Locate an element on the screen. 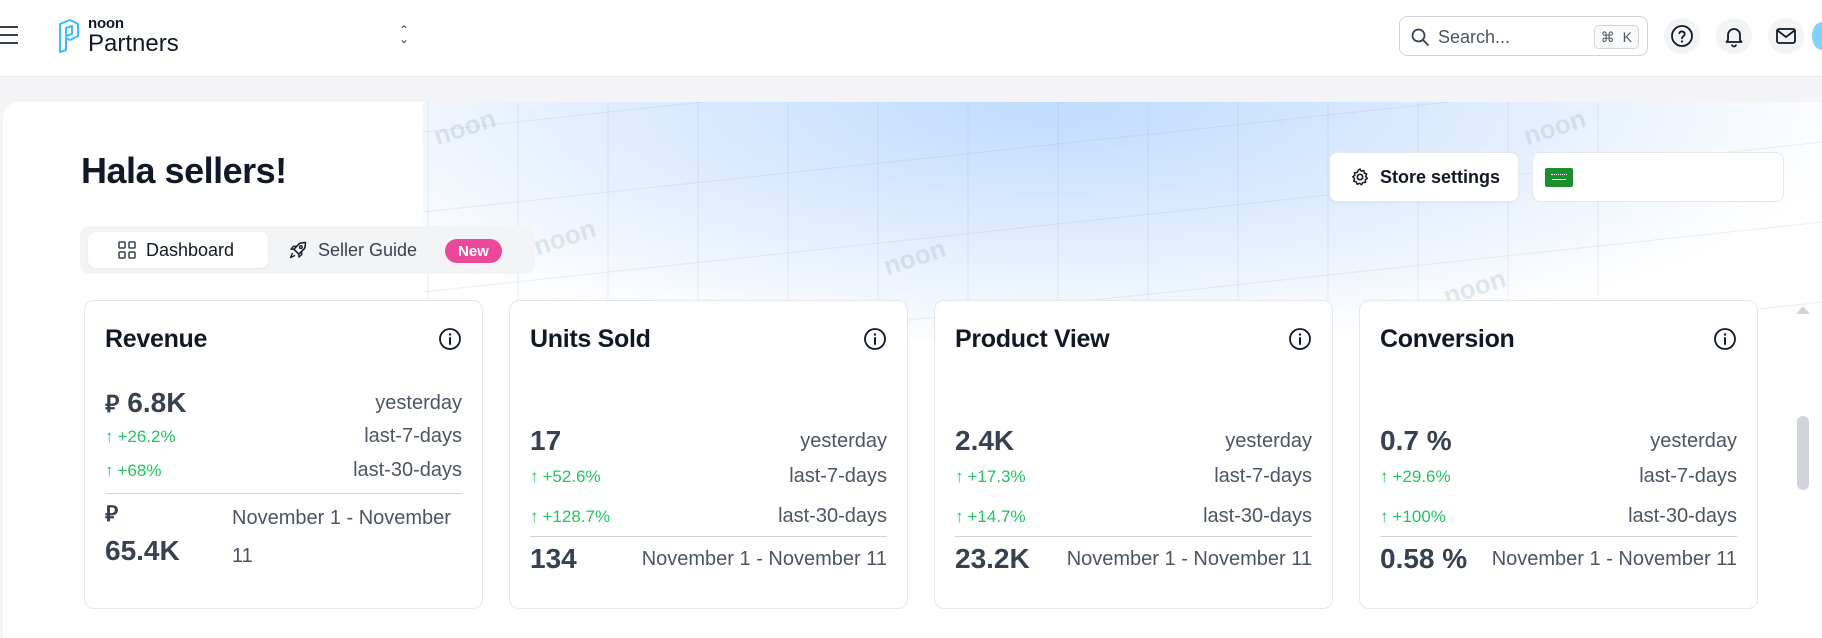 Image resolution: width=1822 pixels, height=638 pixels. card-title: Units Sold is located at coordinates (590, 339).